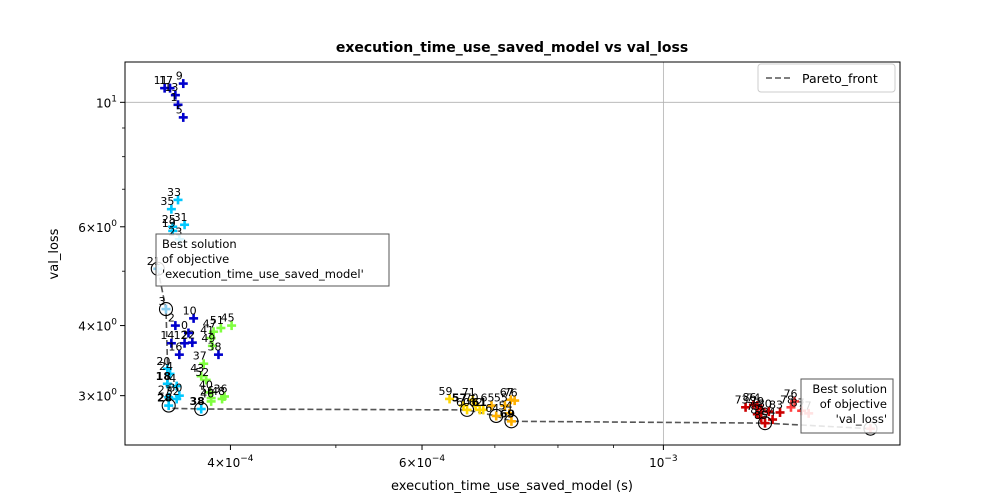  I want to click on point-label: 79, so click(757, 401).